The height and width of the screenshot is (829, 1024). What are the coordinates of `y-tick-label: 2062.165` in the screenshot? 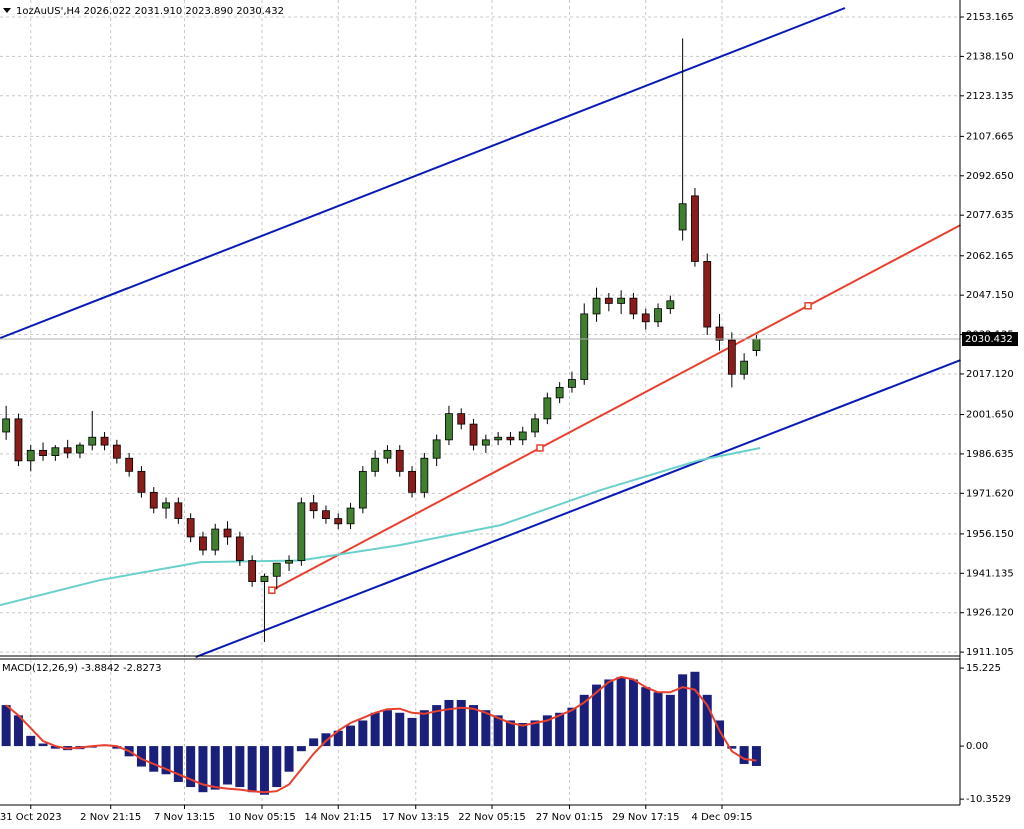 It's located at (990, 256).